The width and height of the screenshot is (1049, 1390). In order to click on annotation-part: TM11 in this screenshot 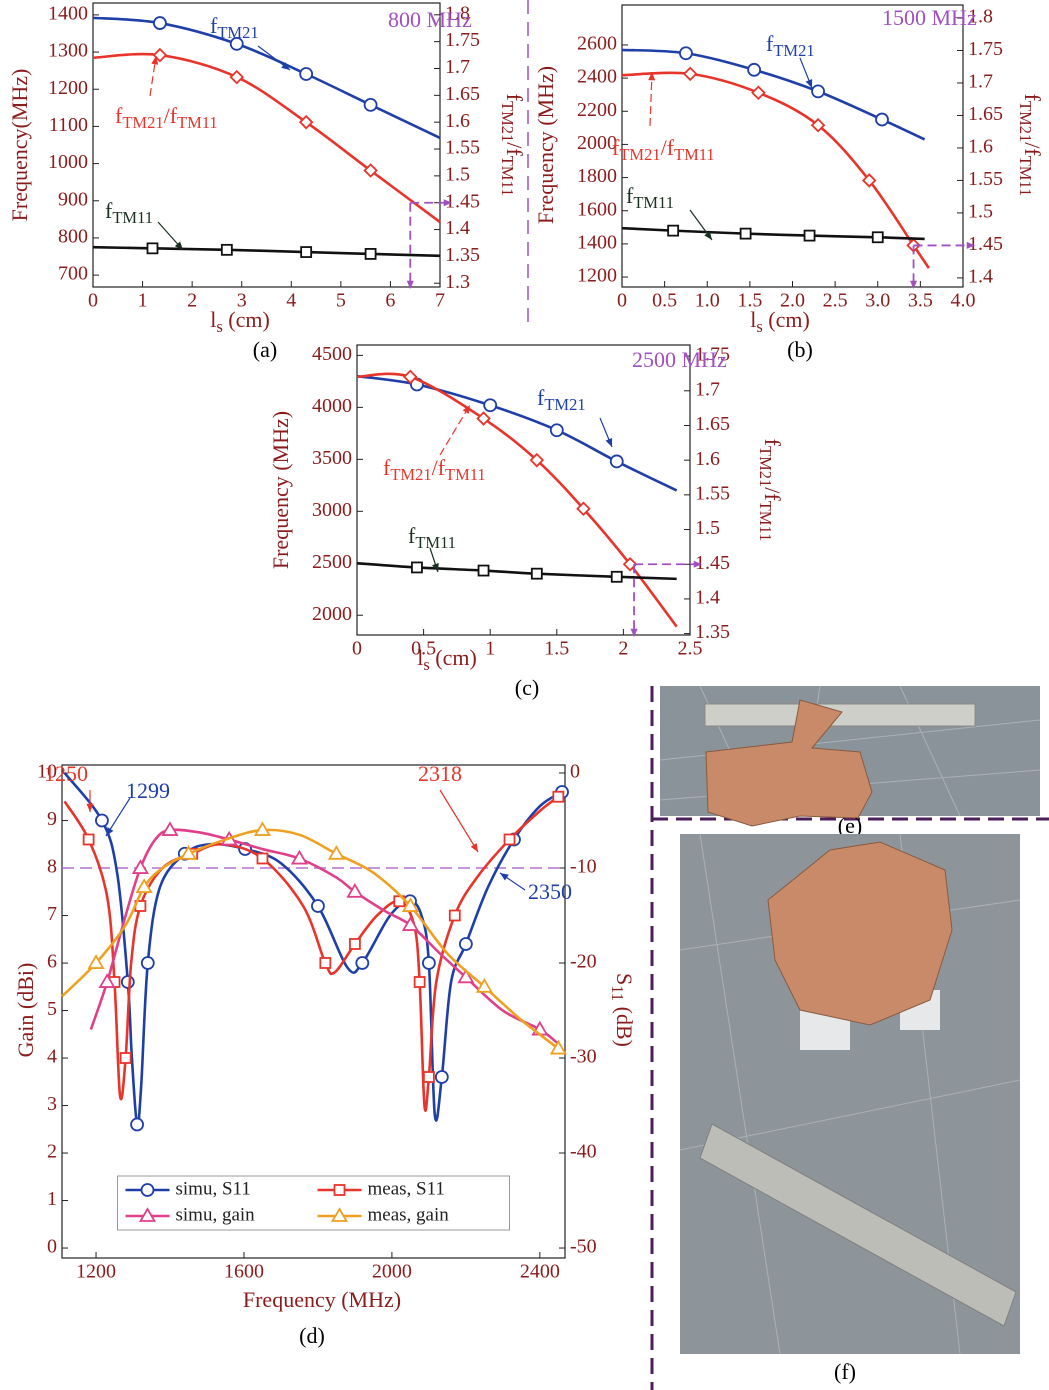, I will do `click(435, 542)`.